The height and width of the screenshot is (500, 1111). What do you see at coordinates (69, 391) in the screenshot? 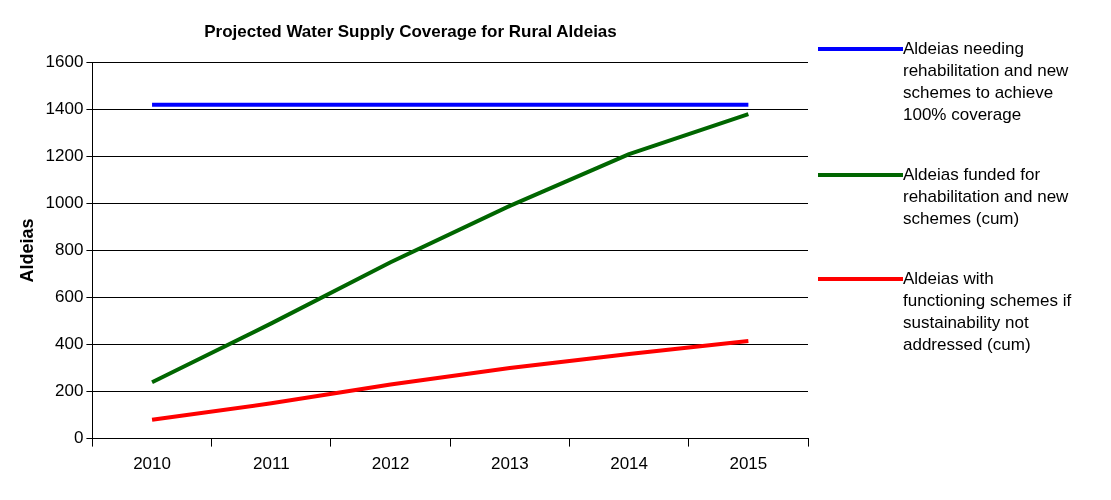
I see `y-tick-label: 200` at bounding box center [69, 391].